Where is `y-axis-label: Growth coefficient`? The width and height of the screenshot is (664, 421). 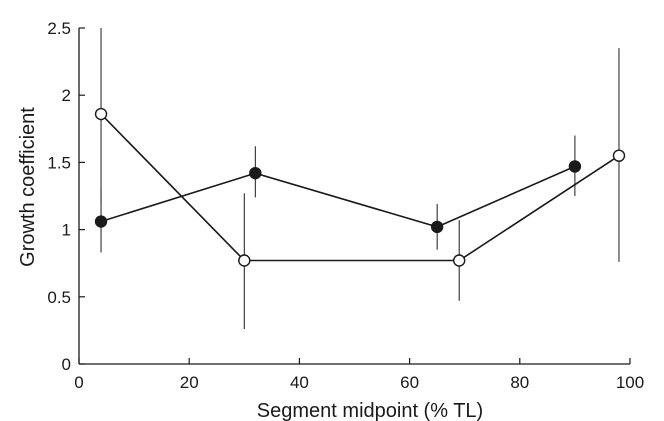
y-axis-label: Growth coefficient is located at coordinates (28, 187).